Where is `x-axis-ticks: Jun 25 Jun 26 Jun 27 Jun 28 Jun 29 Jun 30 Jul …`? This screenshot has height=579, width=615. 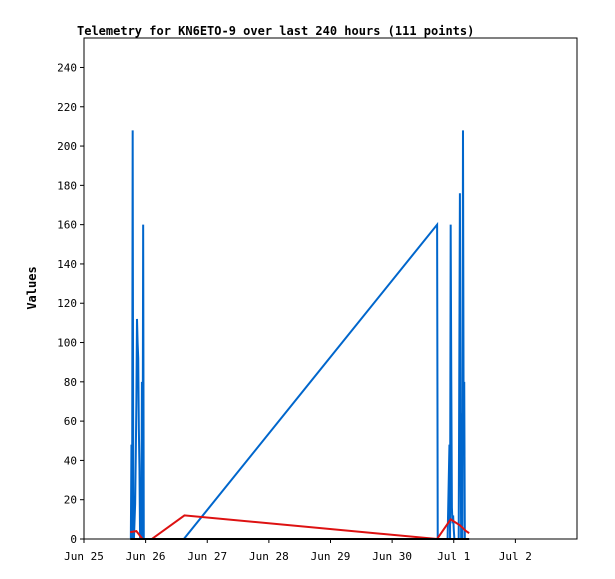 x-axis-ticks: Jun 25 Jun 26 Jun 27 Jun 28 Jun 29 Jun 30 Jul … is located at coordinates (298, 551).